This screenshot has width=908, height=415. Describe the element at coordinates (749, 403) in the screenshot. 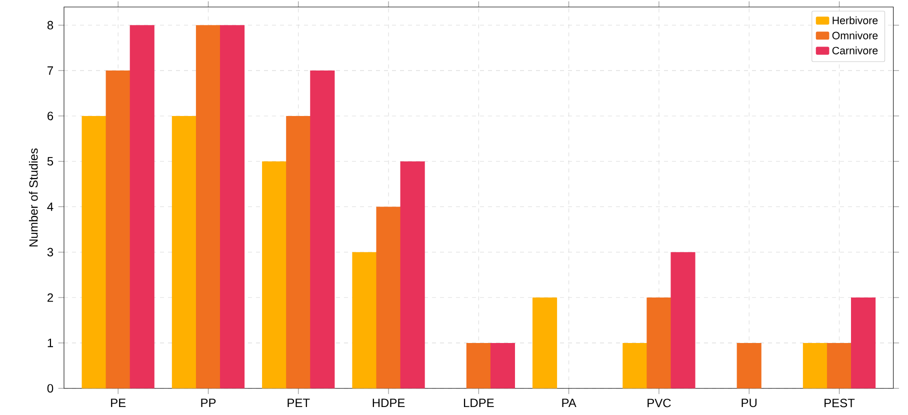

I see `x-tick-label: PU` at that location.